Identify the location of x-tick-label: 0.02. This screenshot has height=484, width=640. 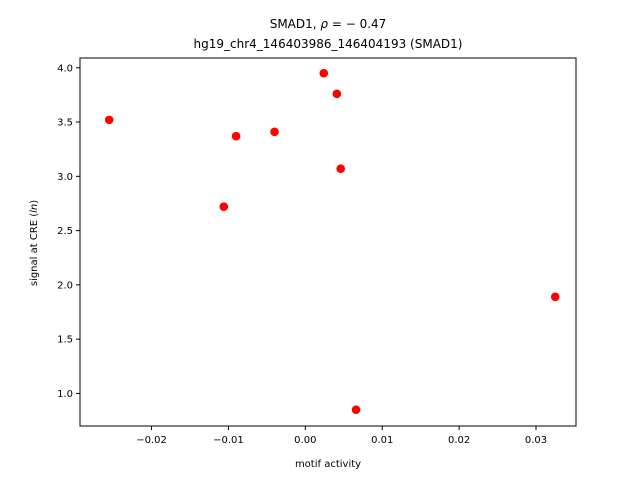
(459, 440).